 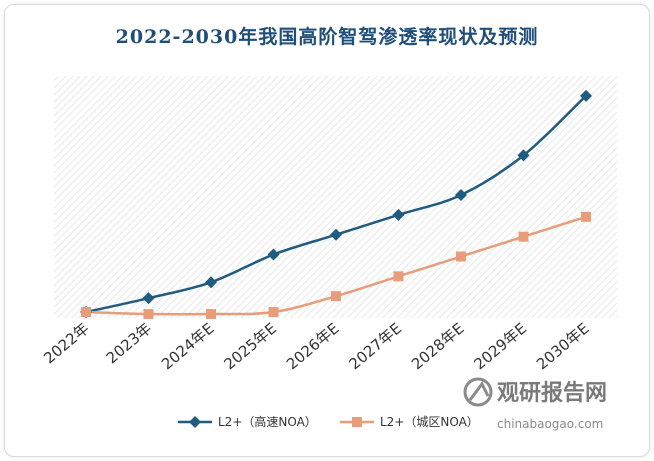 What do you see at coordinates (313, 346) in the screenshot?
I see `x-tick-label: 2026年E` at bounding box center [313, 346].